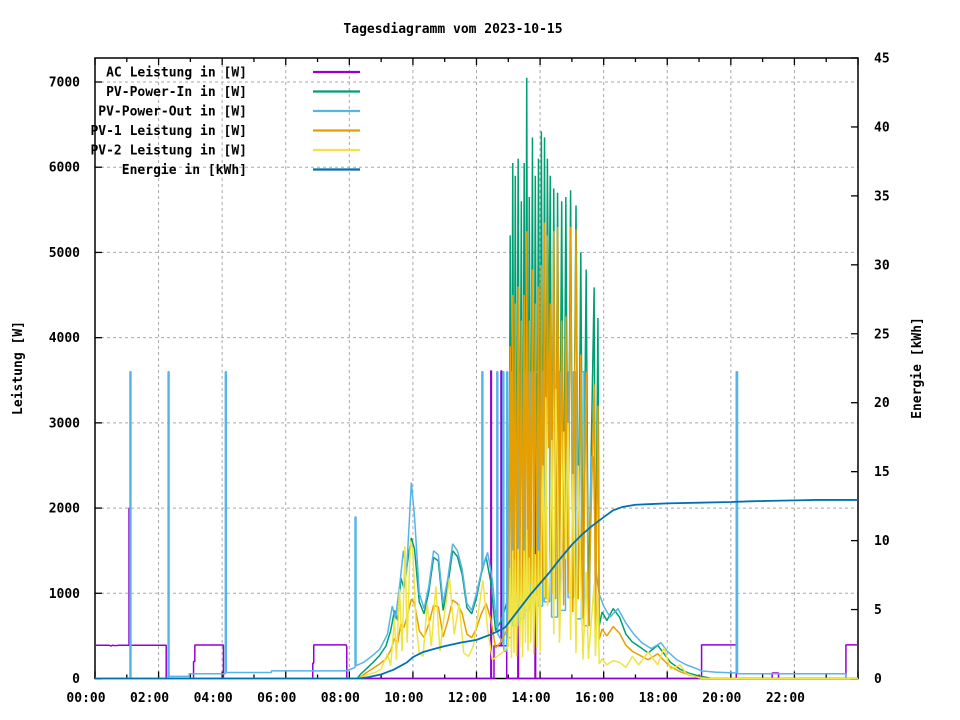 The width and height of the screenshot is (960, 720). I want to click on y2-tick-label: 10, so click(882, 541).